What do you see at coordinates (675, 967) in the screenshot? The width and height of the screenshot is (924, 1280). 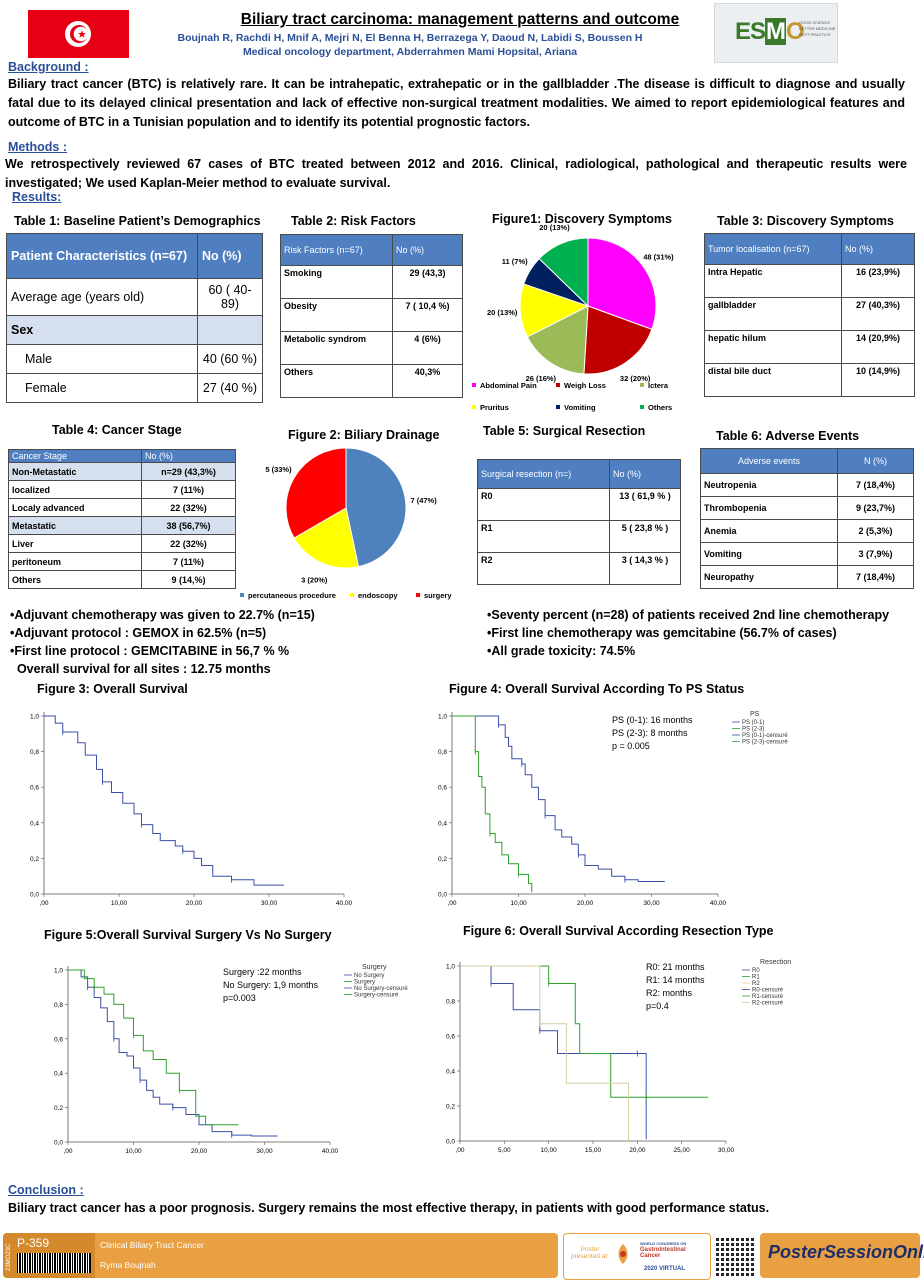 I see `km-annotation: R0: 21 months` at bounding box center [675, 967].